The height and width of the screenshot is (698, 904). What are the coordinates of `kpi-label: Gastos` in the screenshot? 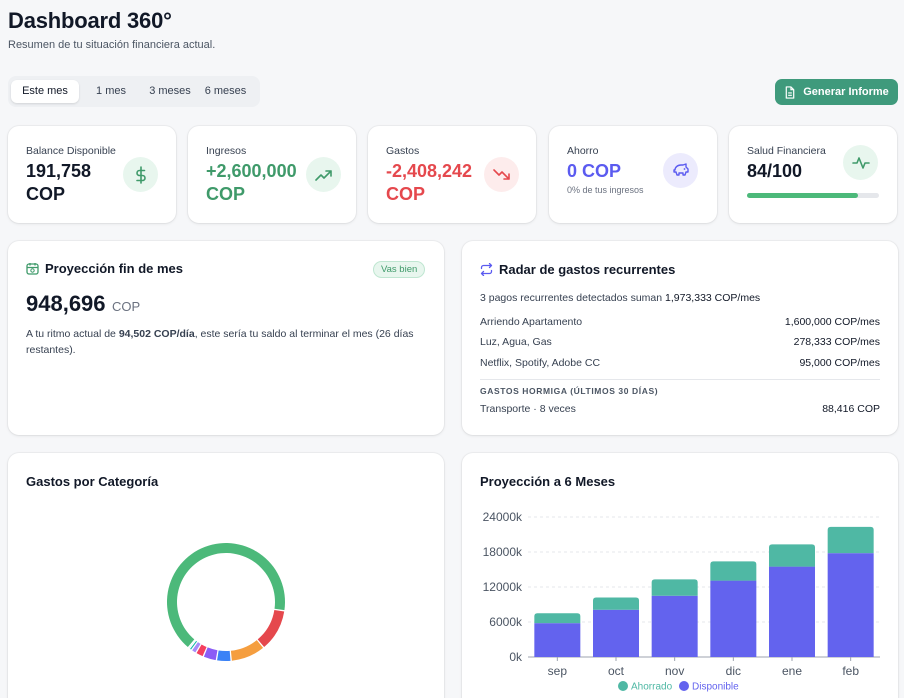 It's located at (403, 151).